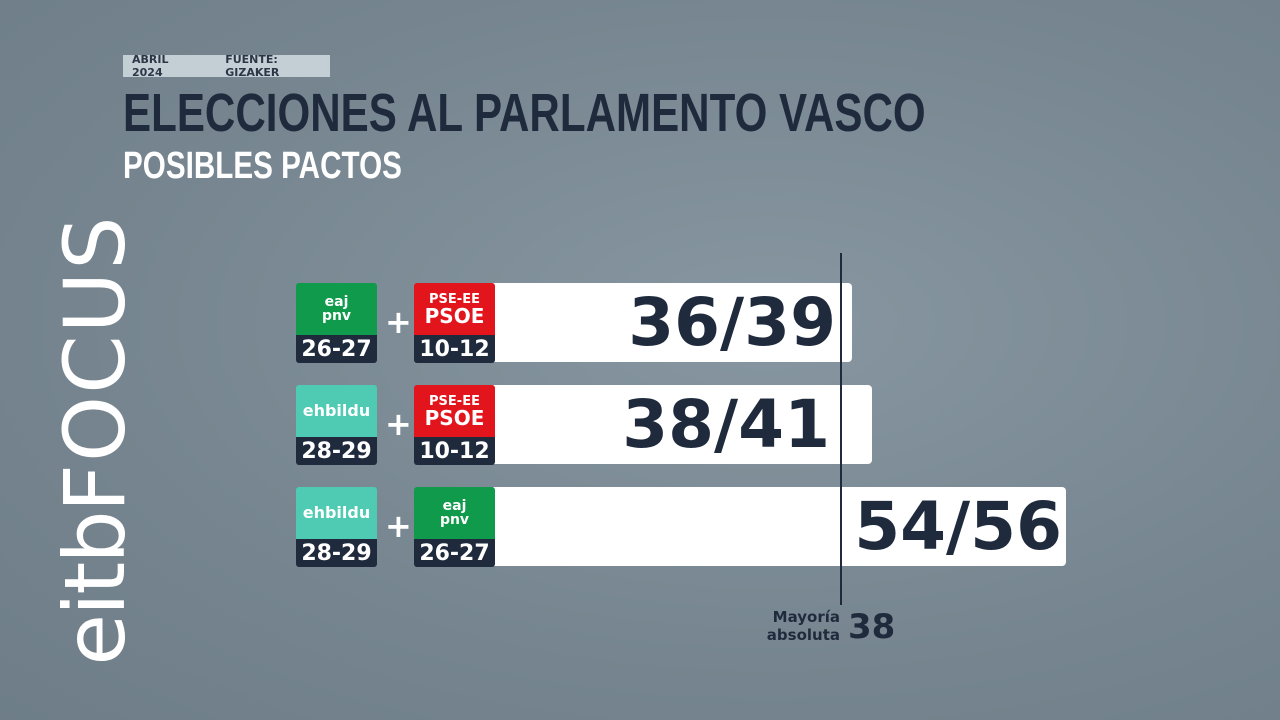  What do you see at coordinates (252, 66) in the screenshot?
I see `source: FUENTE: GIZAKER` at bounding box center [252, 66].